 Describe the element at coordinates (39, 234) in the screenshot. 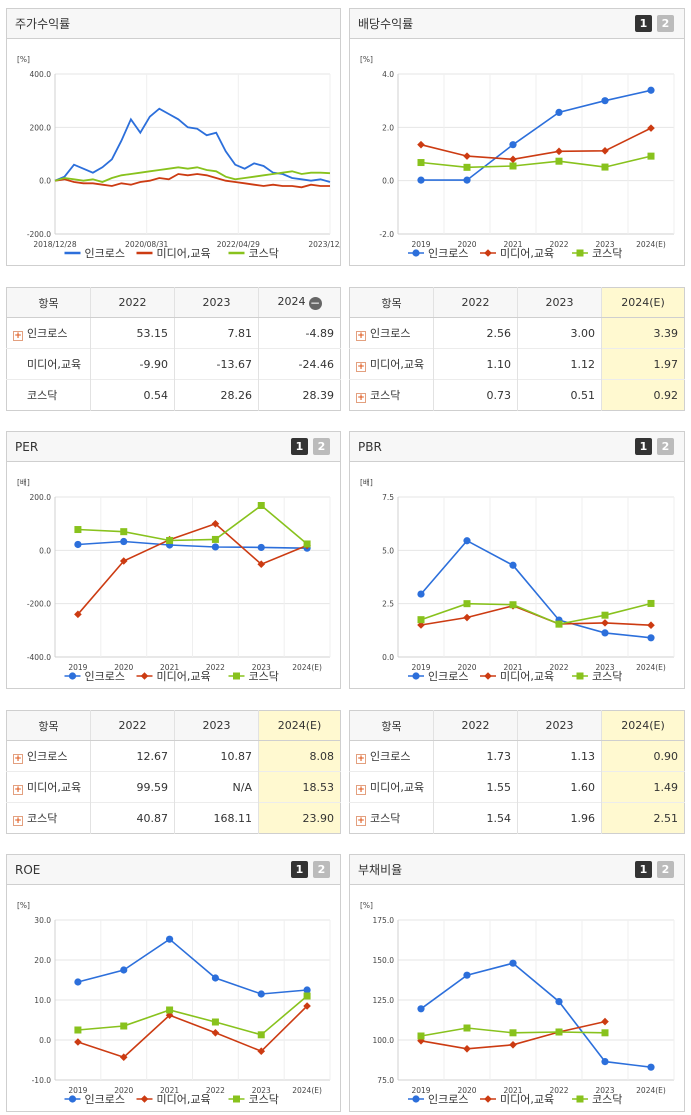

I see `y-tick-label: -200.0` at that location.